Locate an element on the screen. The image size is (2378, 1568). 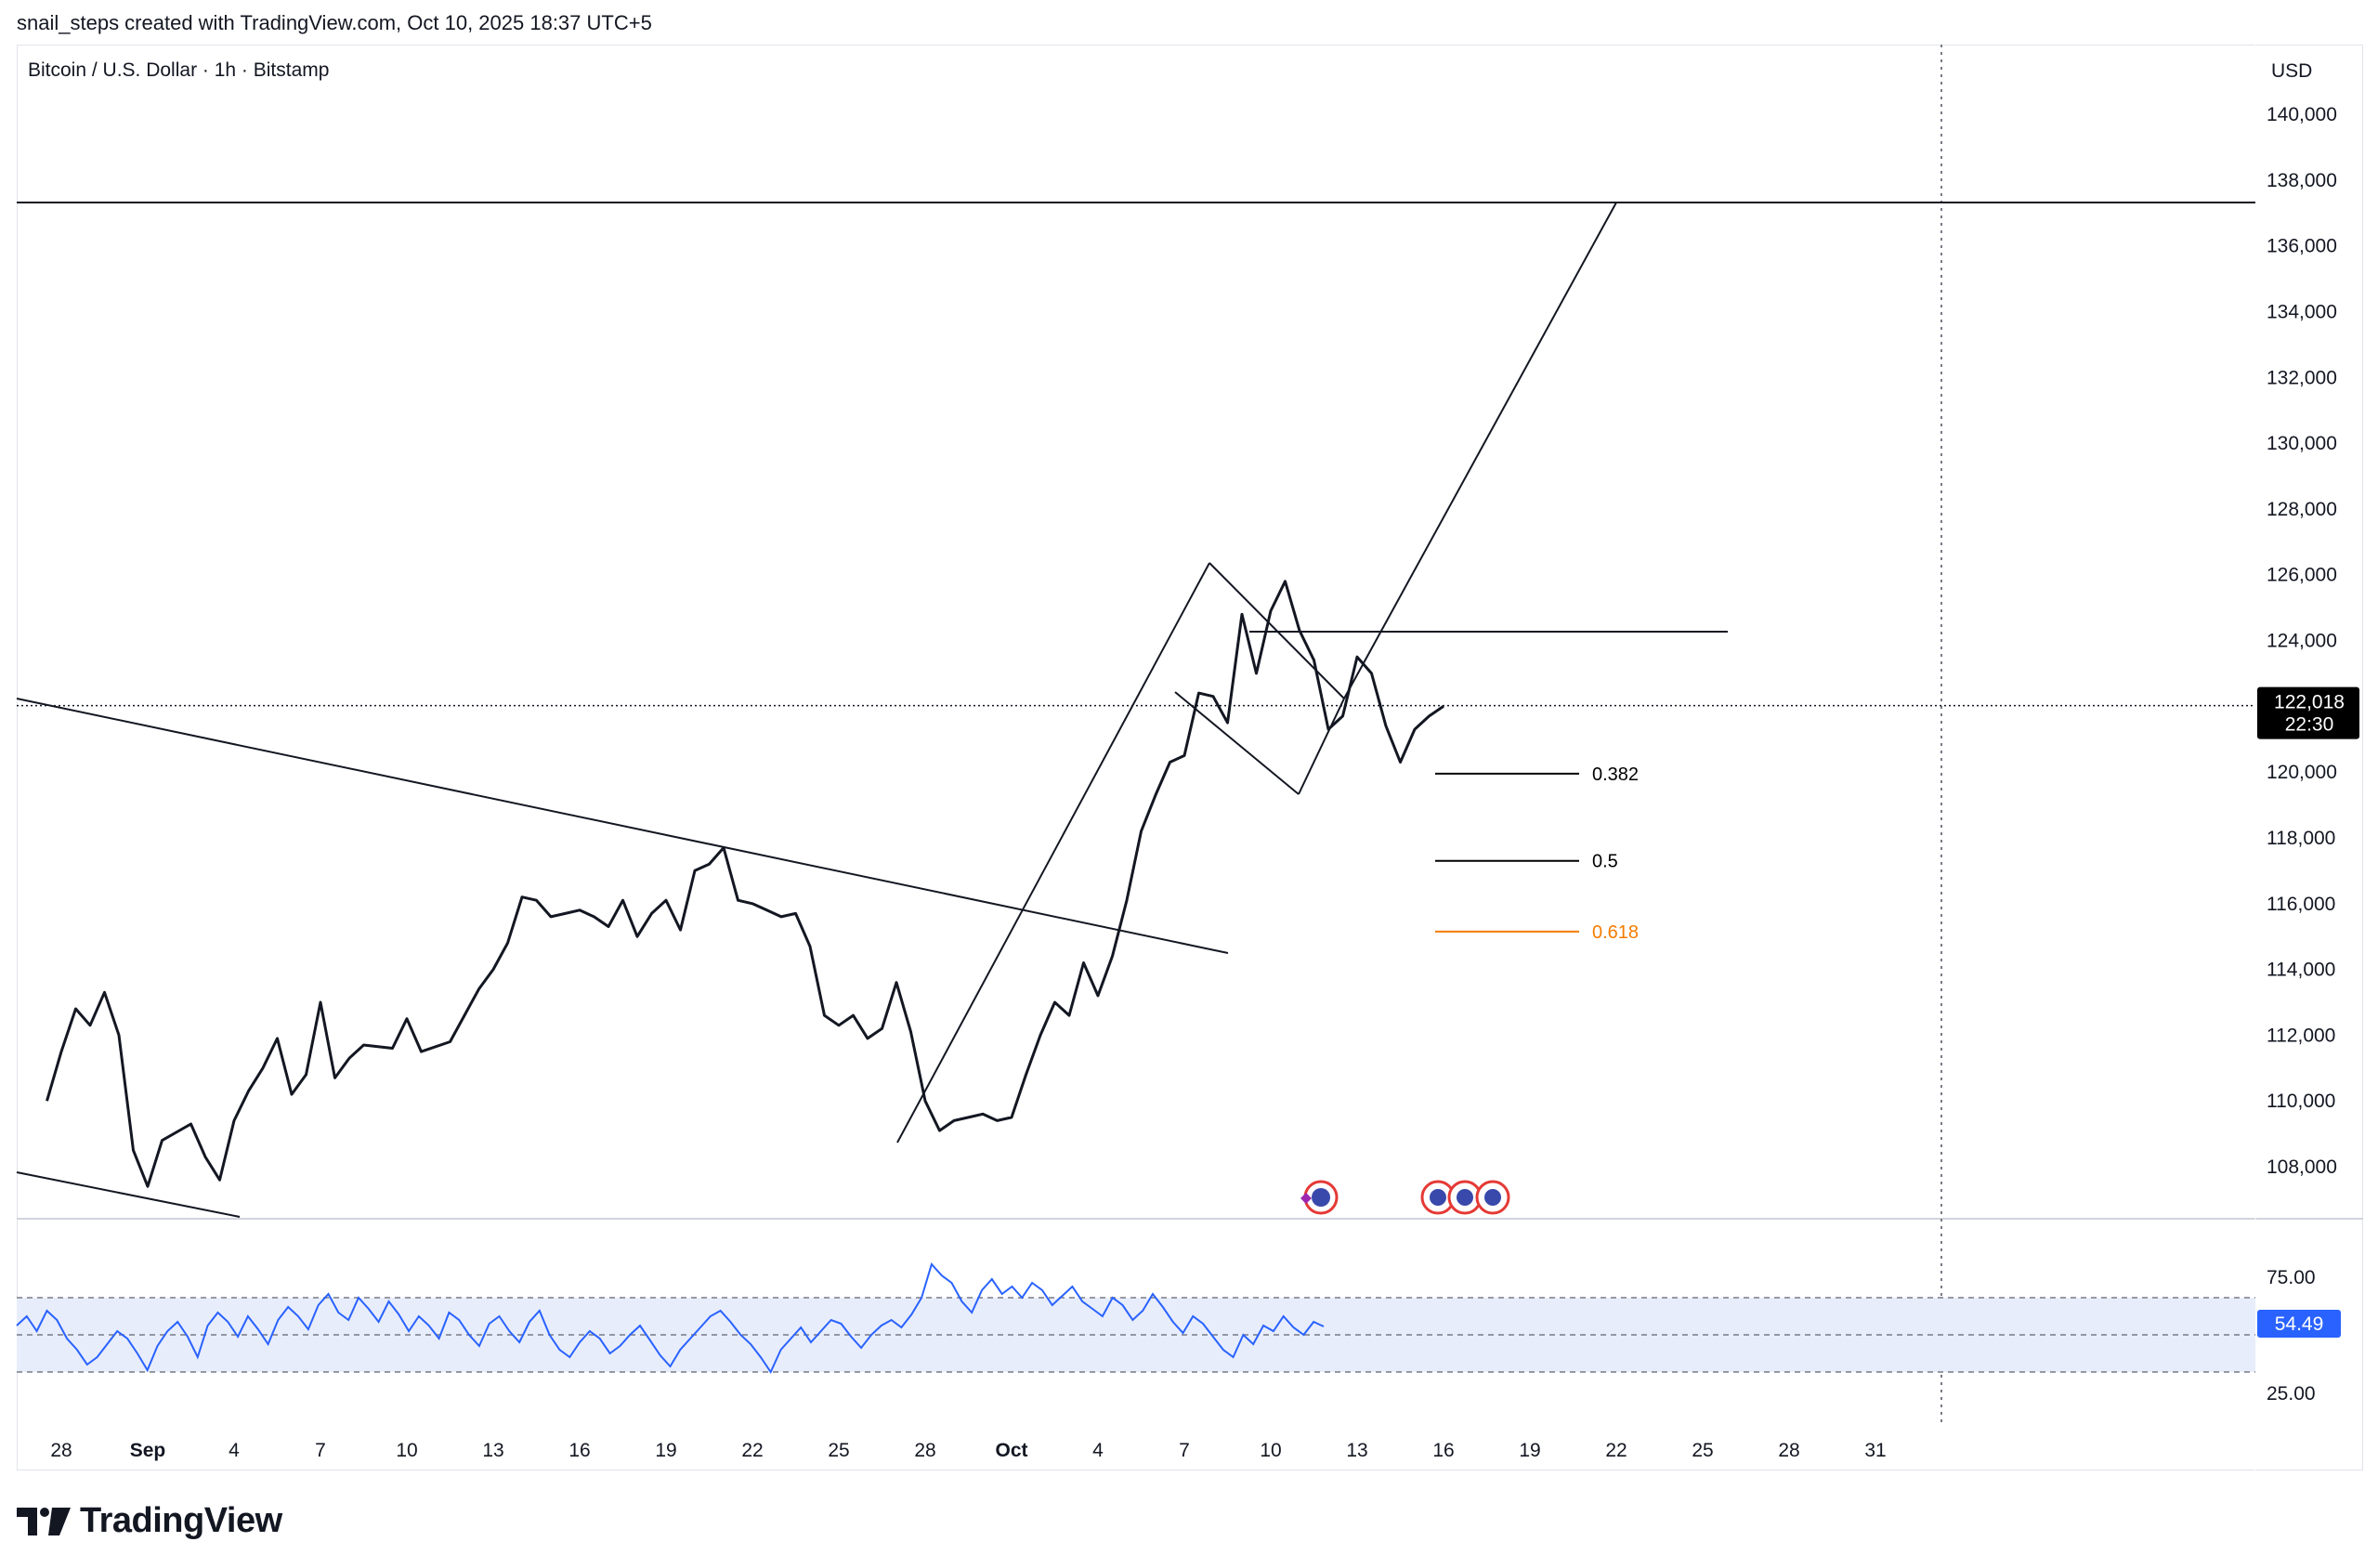
price-tick-label: 114,000 is located at coordinates (2301, 971).